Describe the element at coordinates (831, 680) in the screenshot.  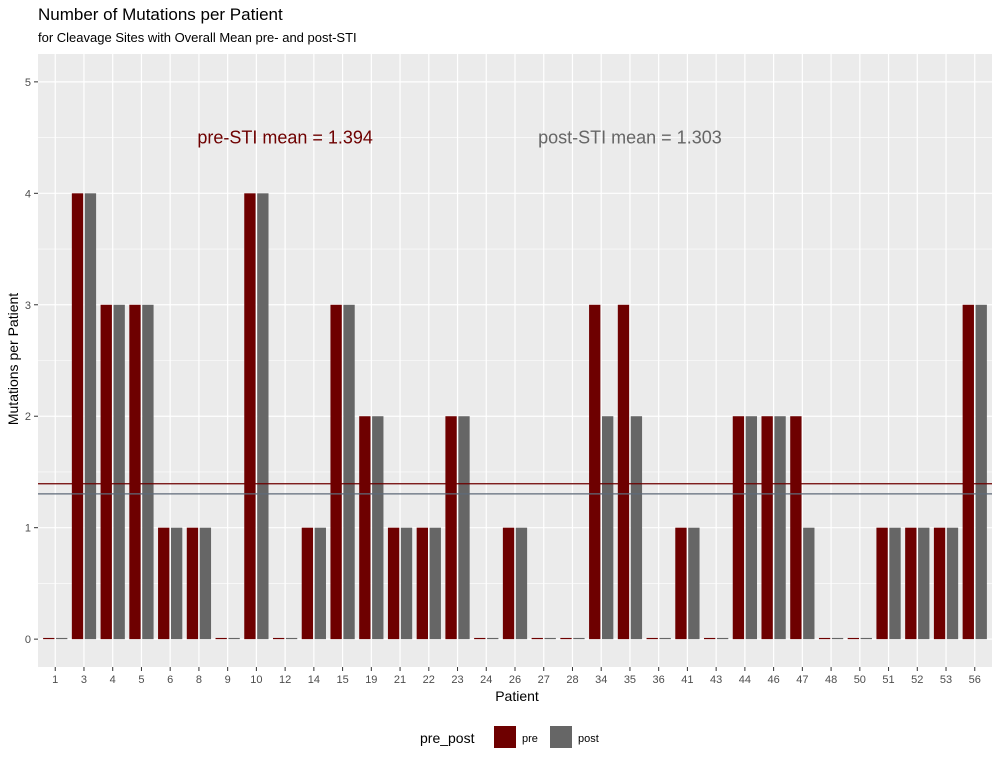
I see `x-tick-label: 48` at that location.